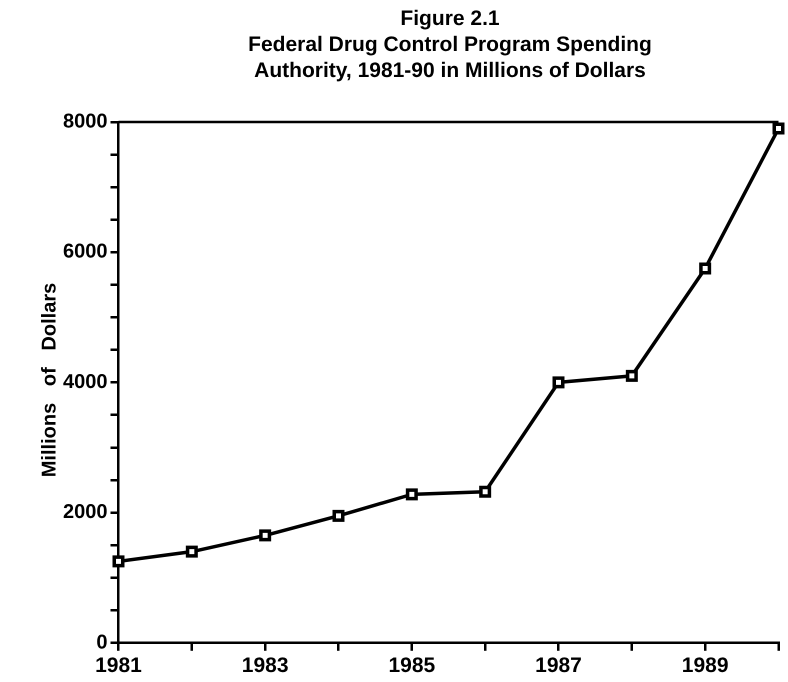 The width and height of the screenshot is (788, 682). Describe the element at coordinates (85, 121) in the screenshot. I see `y-tick-label: 8000` at that location.